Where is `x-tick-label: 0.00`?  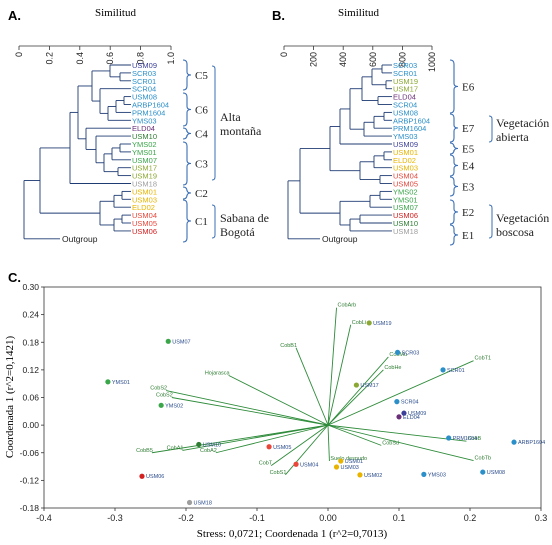
x-tick-label: 0.00 is located at coordinates (328, 518).